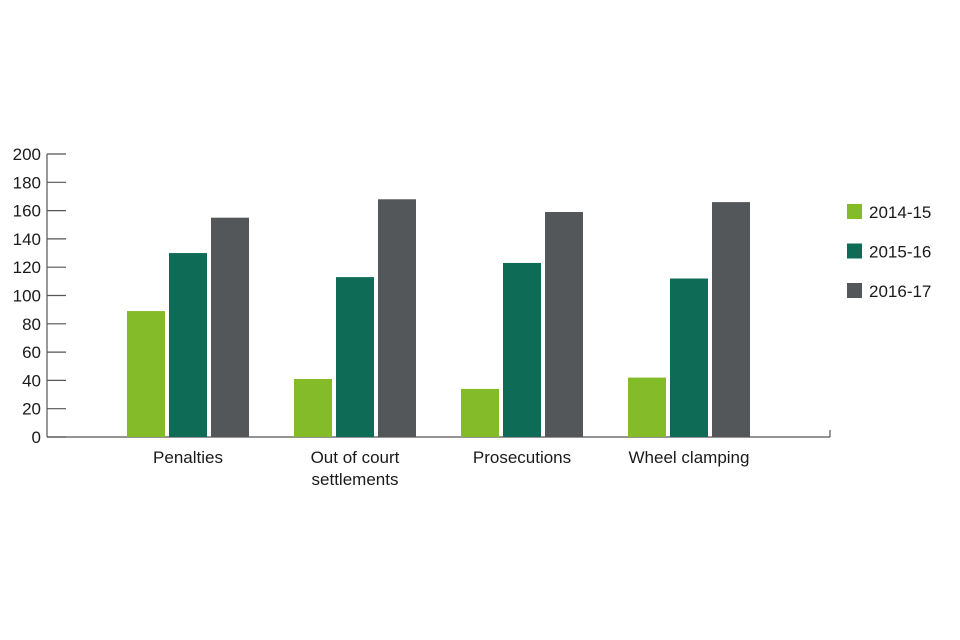  What do you see at coordinates (355, 457) in the screenshot?
I see `category-label: Out of court` at bounding box center [355, 457].